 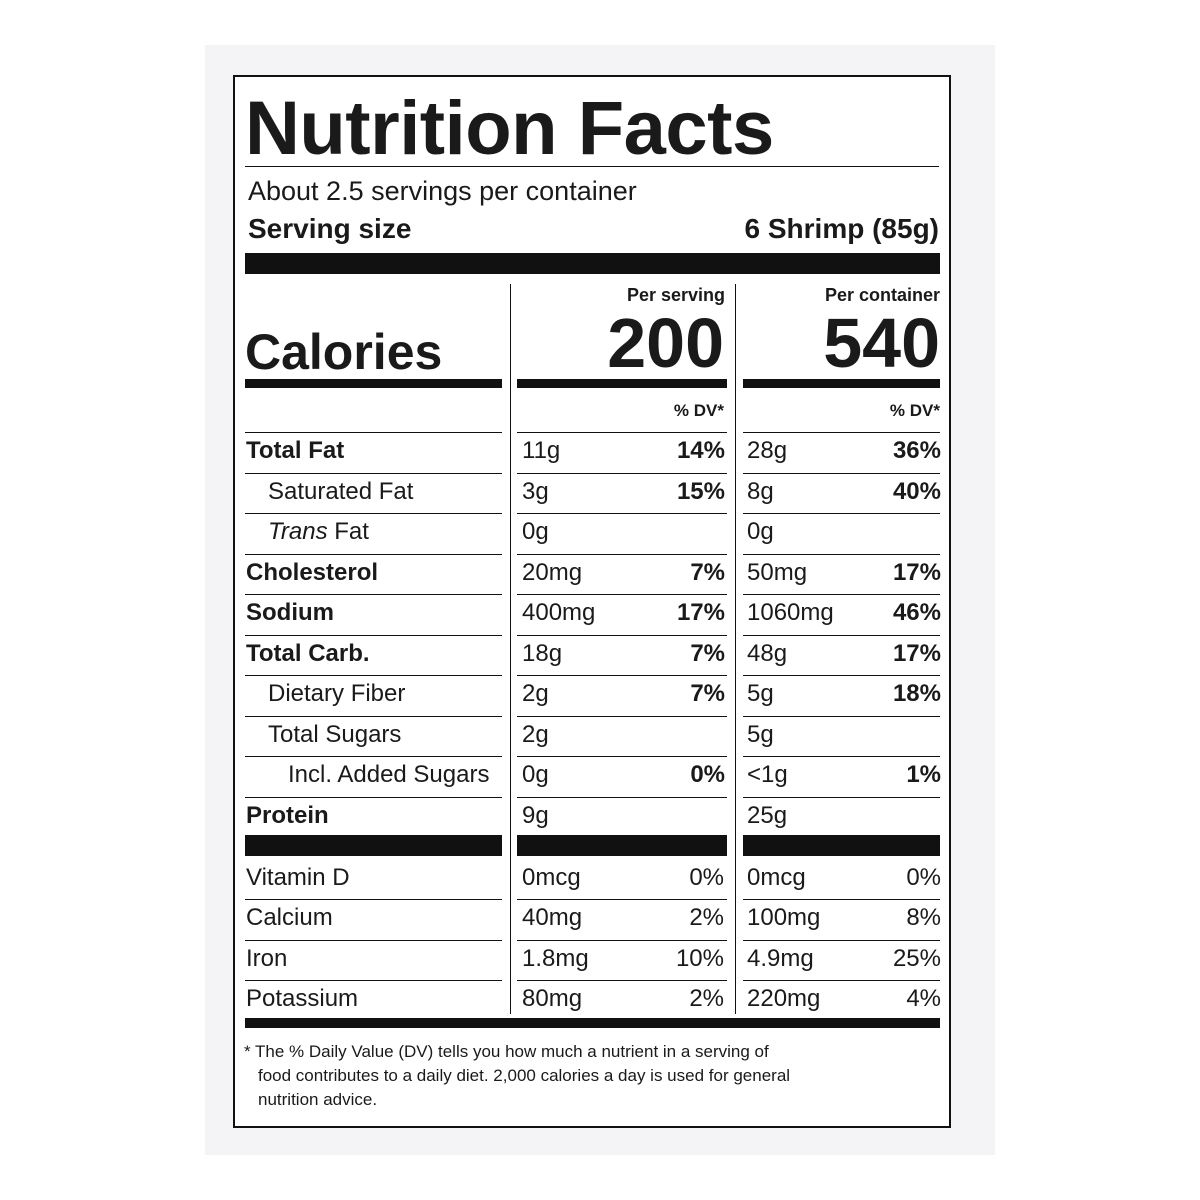 I want to click on serving-amount: 2g, so click(x=535, y=693).